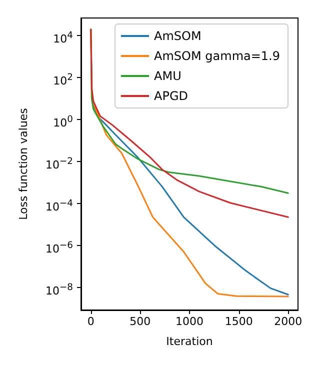 This screenshot has height=371, width=322. I want to click on y-tick-label: 10$^{−8}$, so click(59, 290).